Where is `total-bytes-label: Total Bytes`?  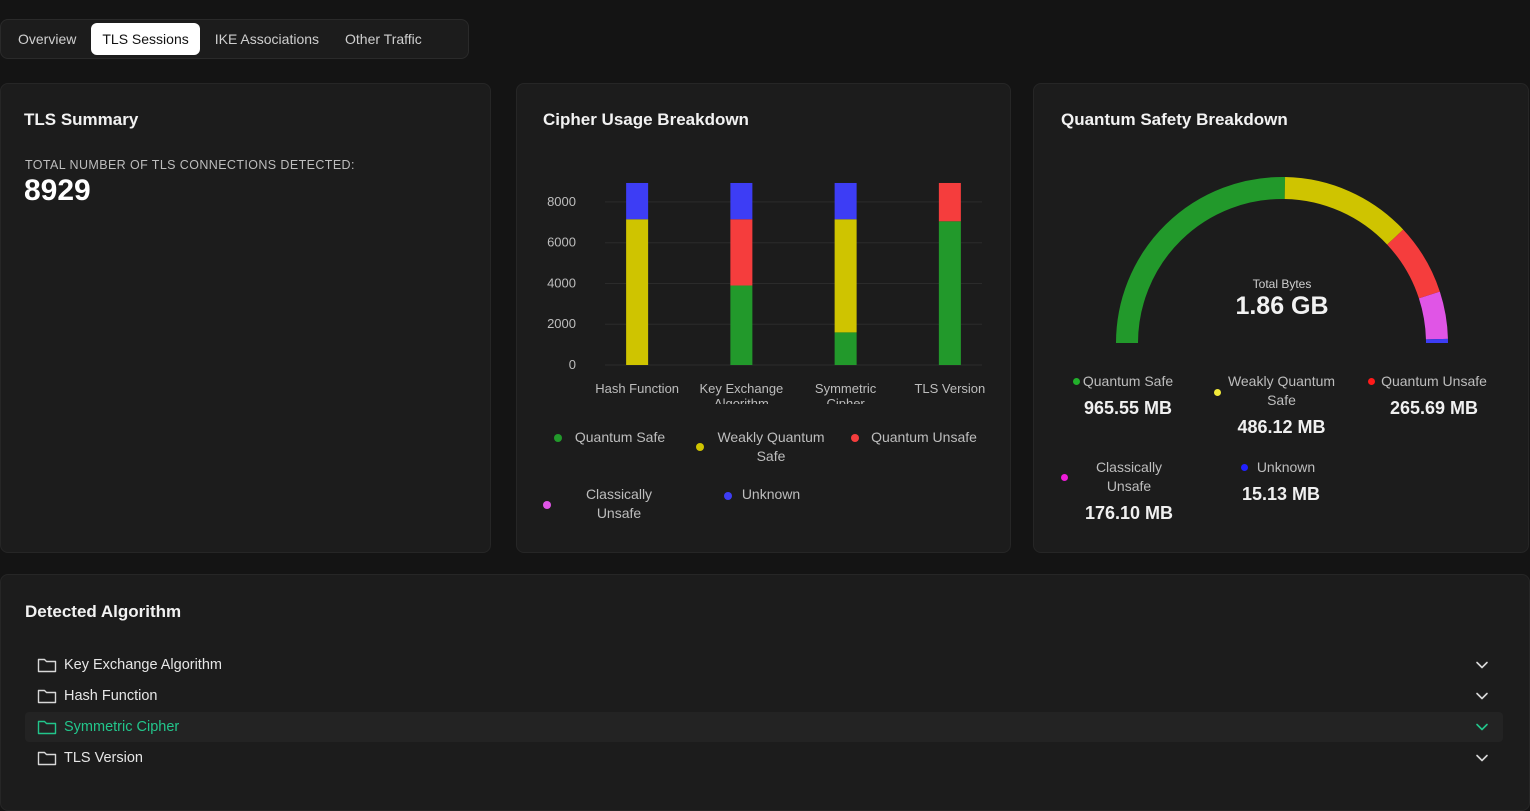
total-bytes-label: Total Bytes is located at coordinates (1282, 284).